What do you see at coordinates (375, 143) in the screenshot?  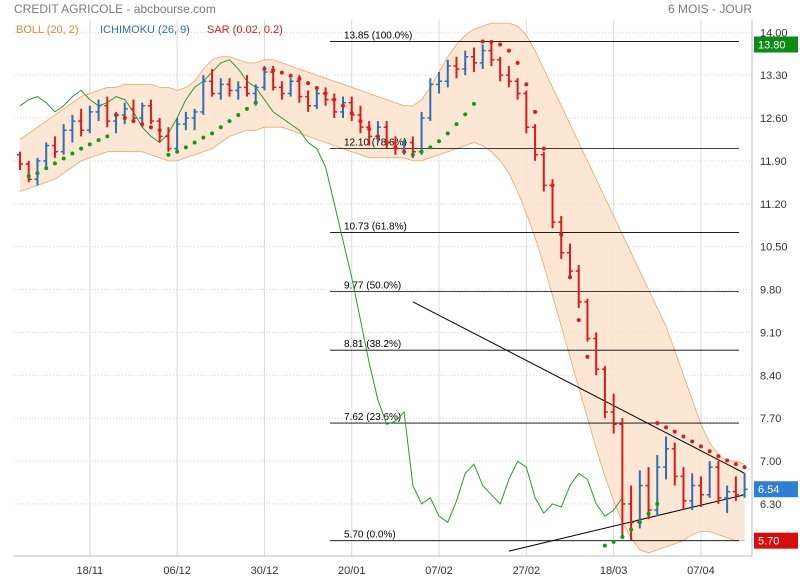 I see `fib-label: 12.10 (78.6%)` at bounding box center [375, 143].